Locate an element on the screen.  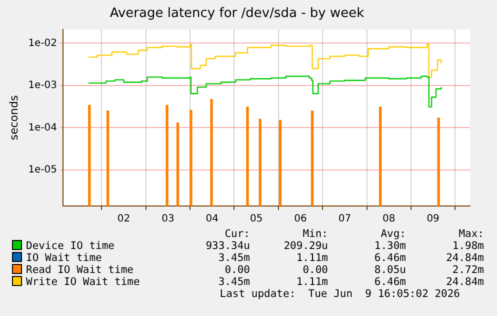
text: 1.30m is located at coordinates (389, 246).